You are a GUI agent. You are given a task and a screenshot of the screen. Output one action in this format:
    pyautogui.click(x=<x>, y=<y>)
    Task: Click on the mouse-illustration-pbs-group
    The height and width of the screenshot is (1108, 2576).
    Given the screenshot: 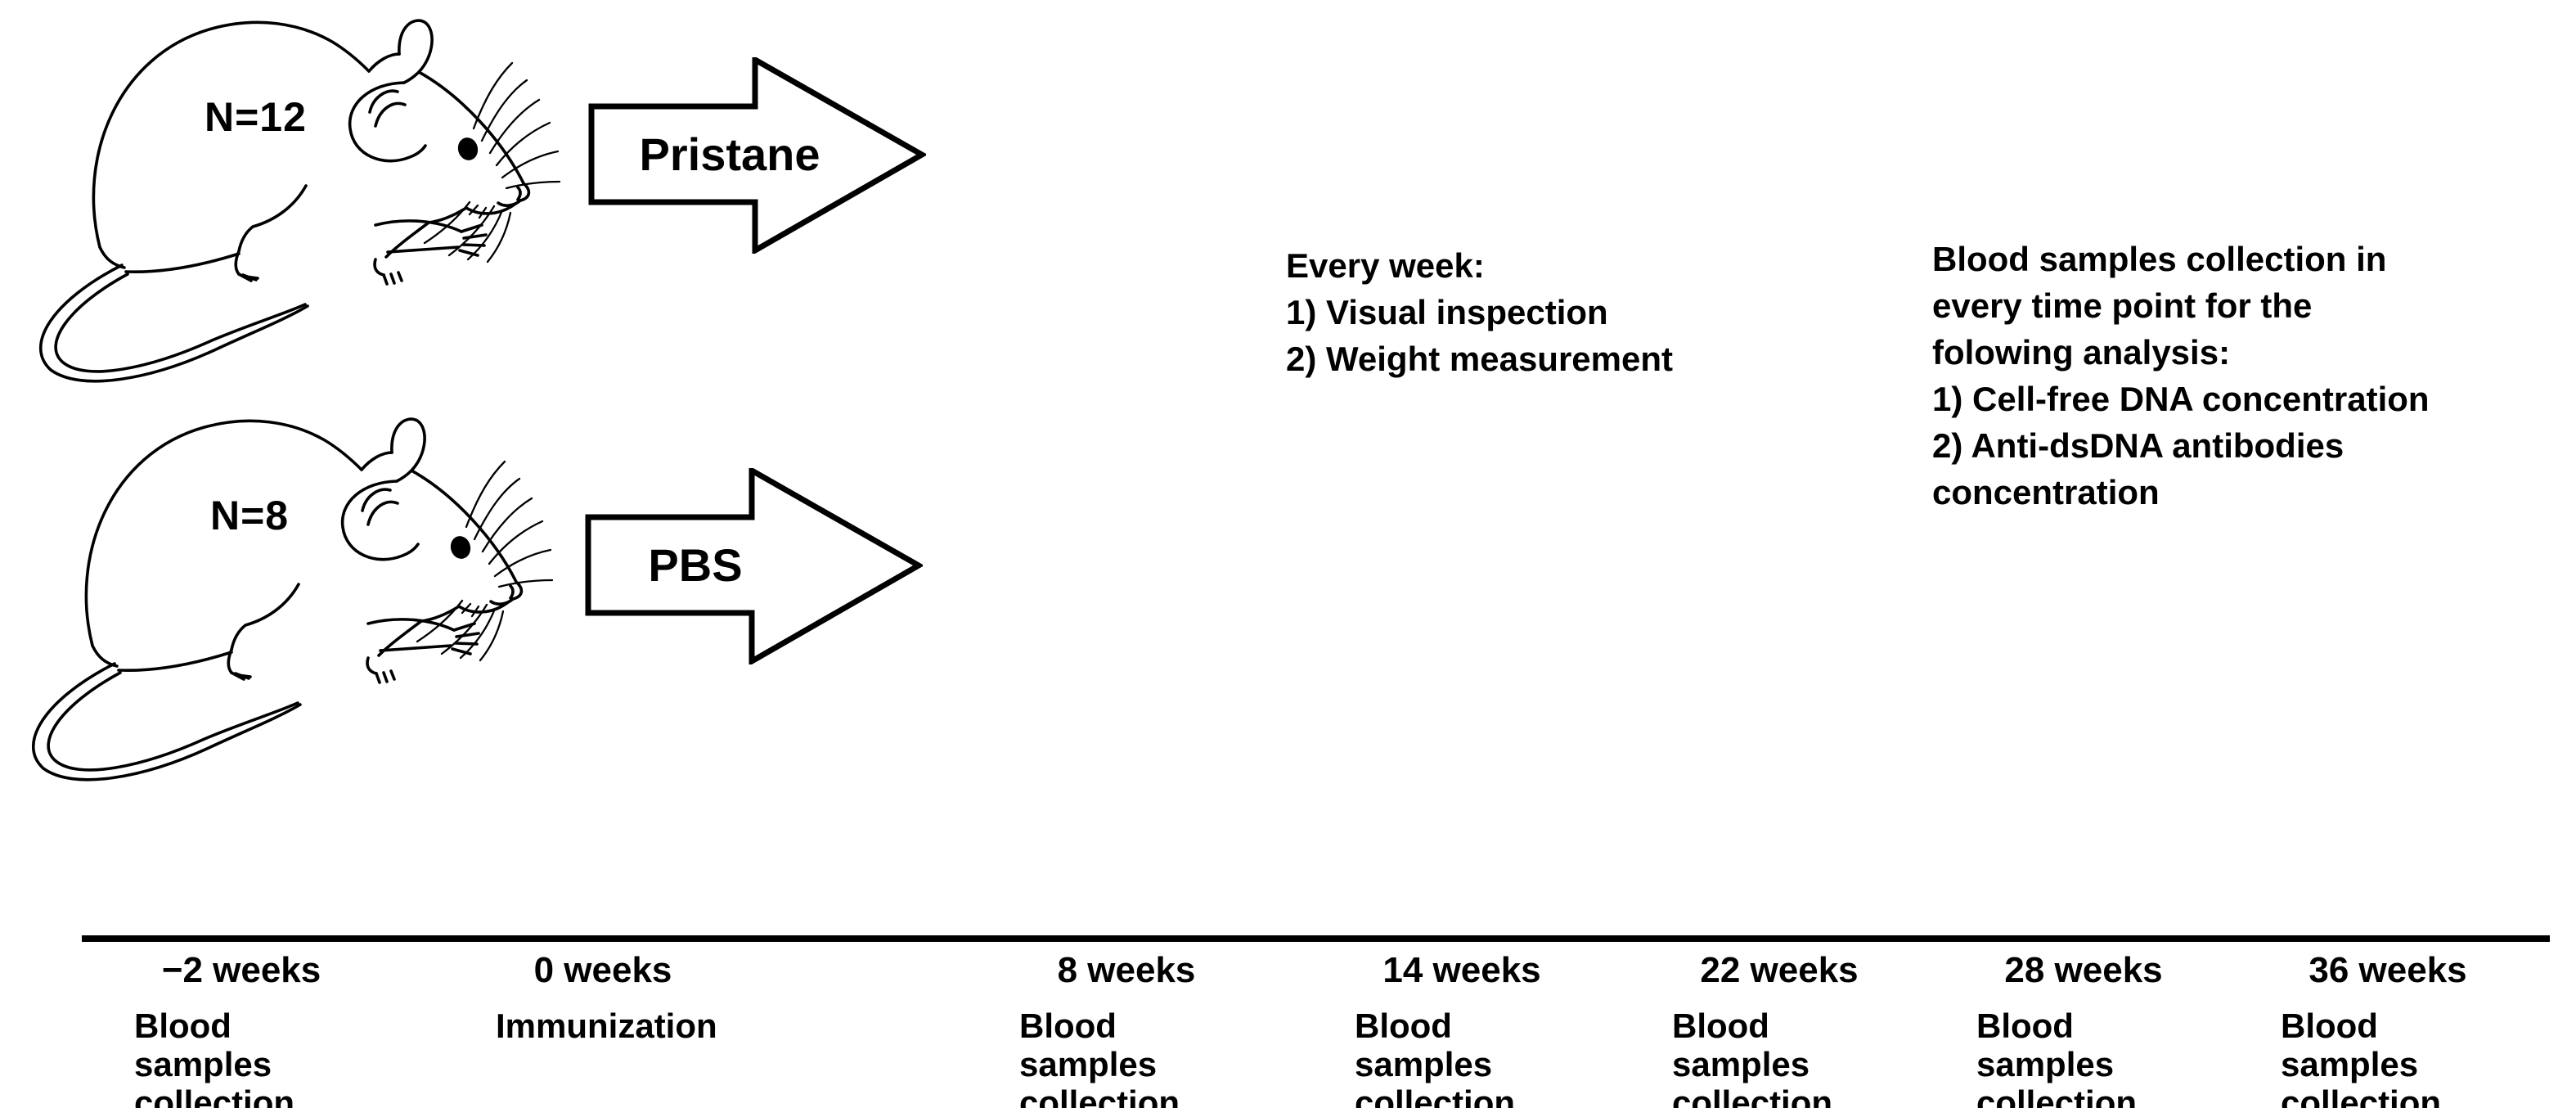 What is the action you would take?
    pyautogui.click(x=293, y=599)
    